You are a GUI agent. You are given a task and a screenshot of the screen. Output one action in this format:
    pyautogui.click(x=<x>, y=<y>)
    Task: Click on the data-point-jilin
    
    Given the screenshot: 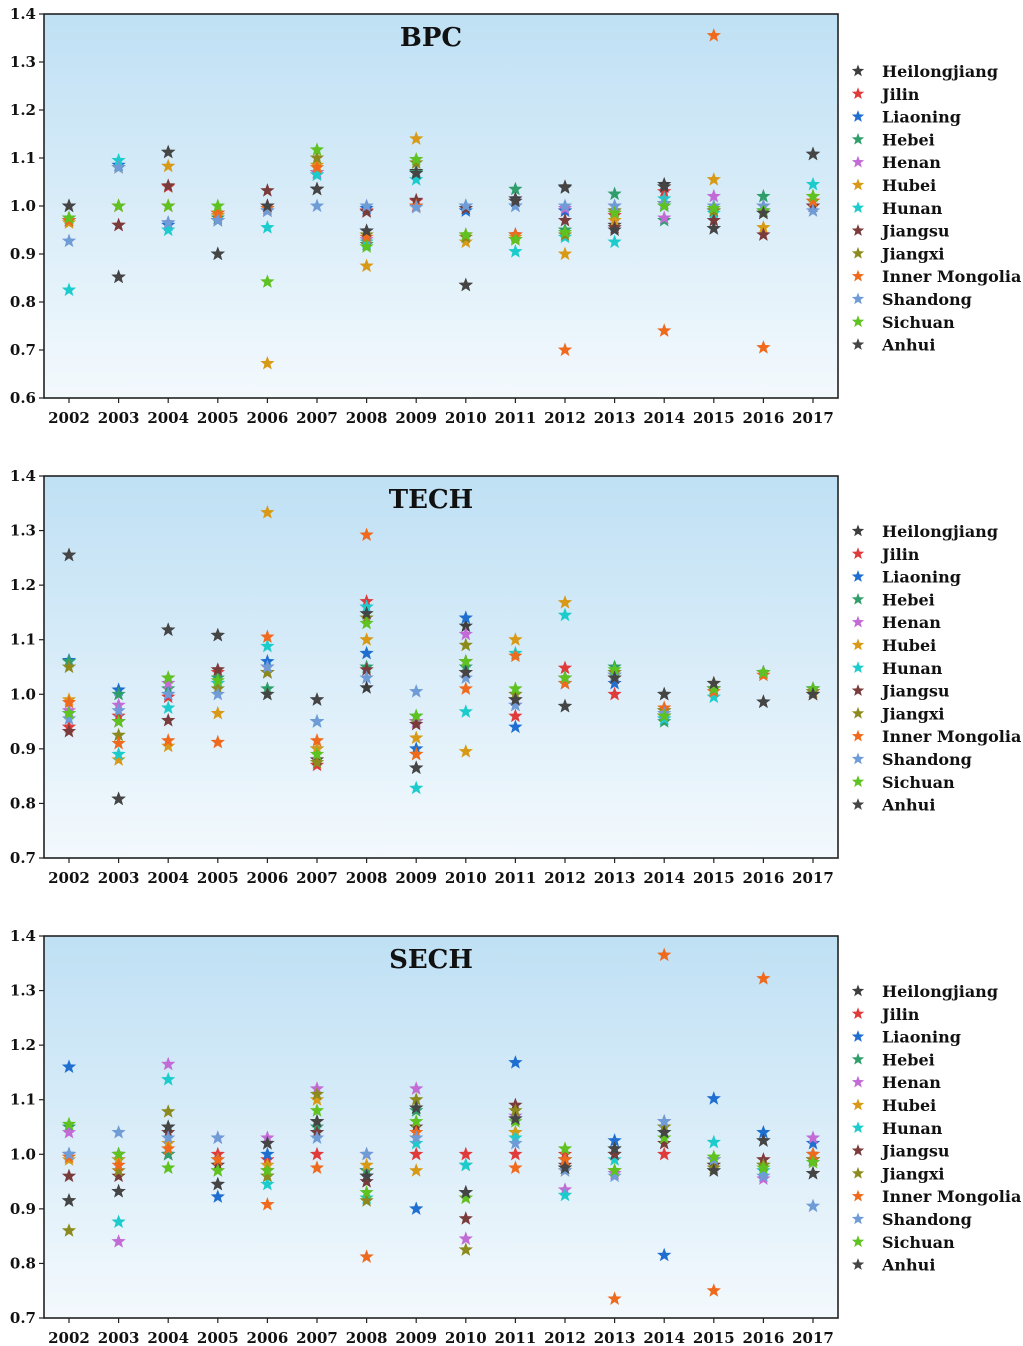 What is the action you would take?
    pyautogui.click(x=416, y=1153)
    